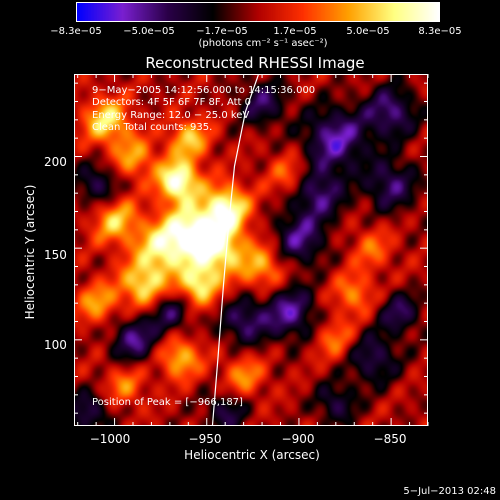 This screenshot has width=500, height=500. What do you see at coordinates (222, 31) in the screenshot?
I see `colorbar-tick-label: −1.7e−05` at bounding box center [222, 31].